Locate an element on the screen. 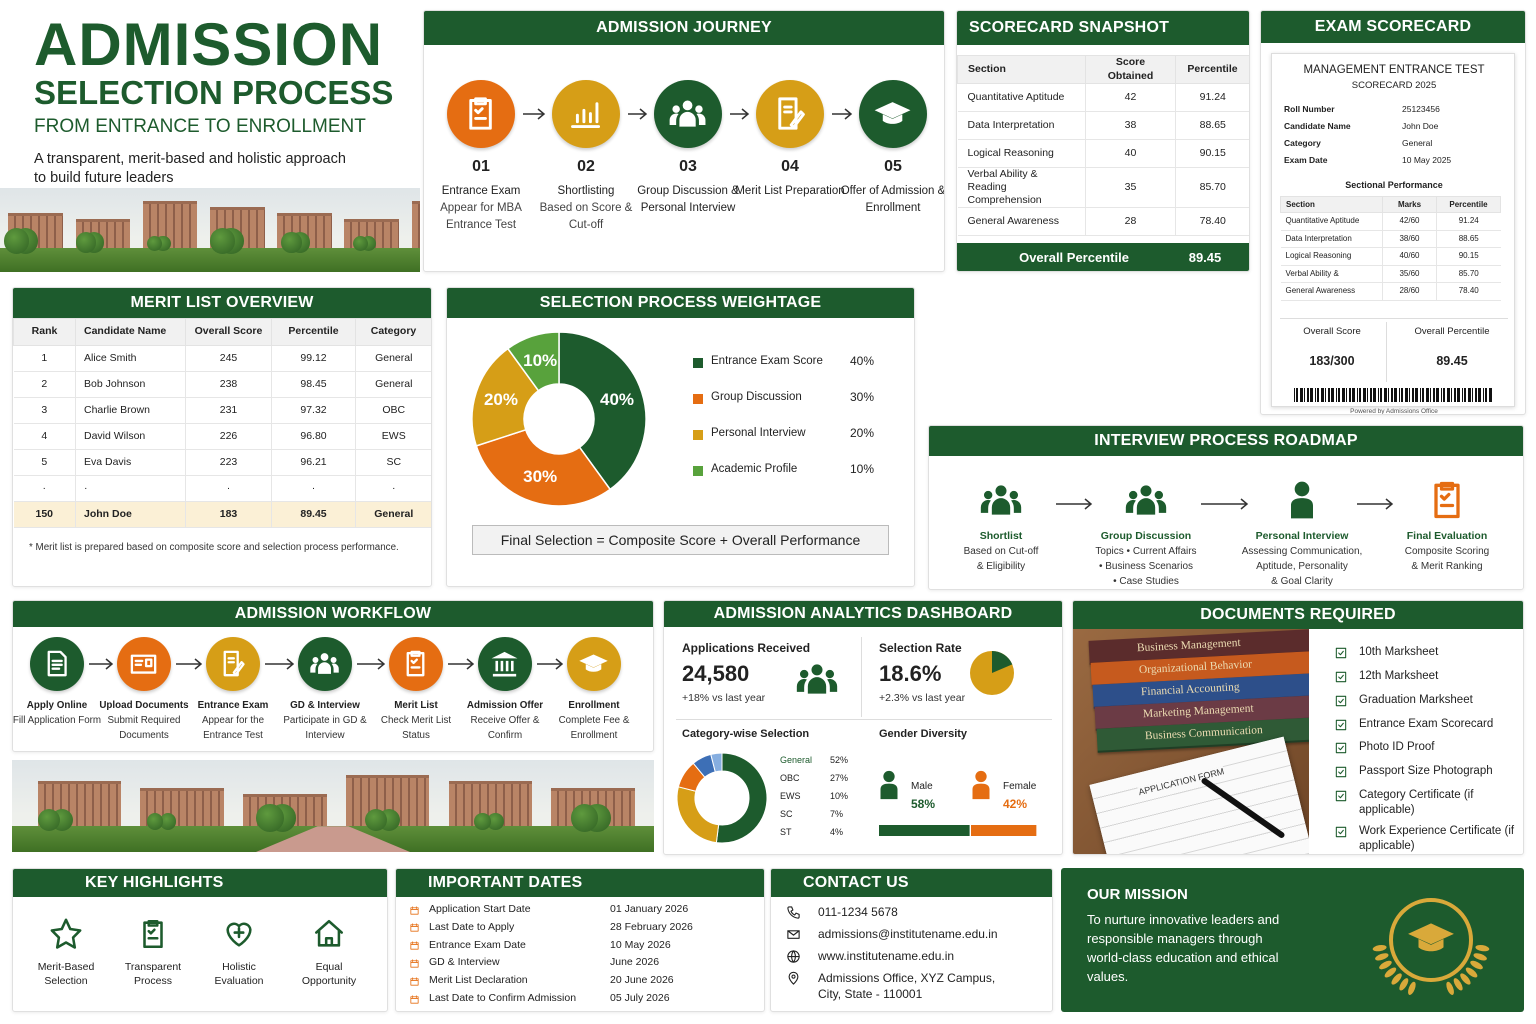  table-cell: General Awareness is located at coordinates (1021, 222).